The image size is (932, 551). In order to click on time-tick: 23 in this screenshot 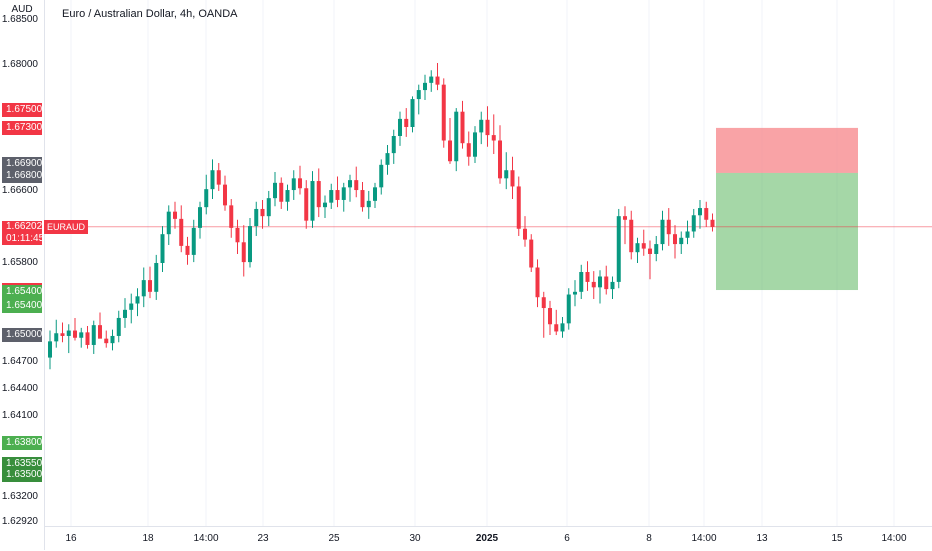, I will do `click(263, 538)`.